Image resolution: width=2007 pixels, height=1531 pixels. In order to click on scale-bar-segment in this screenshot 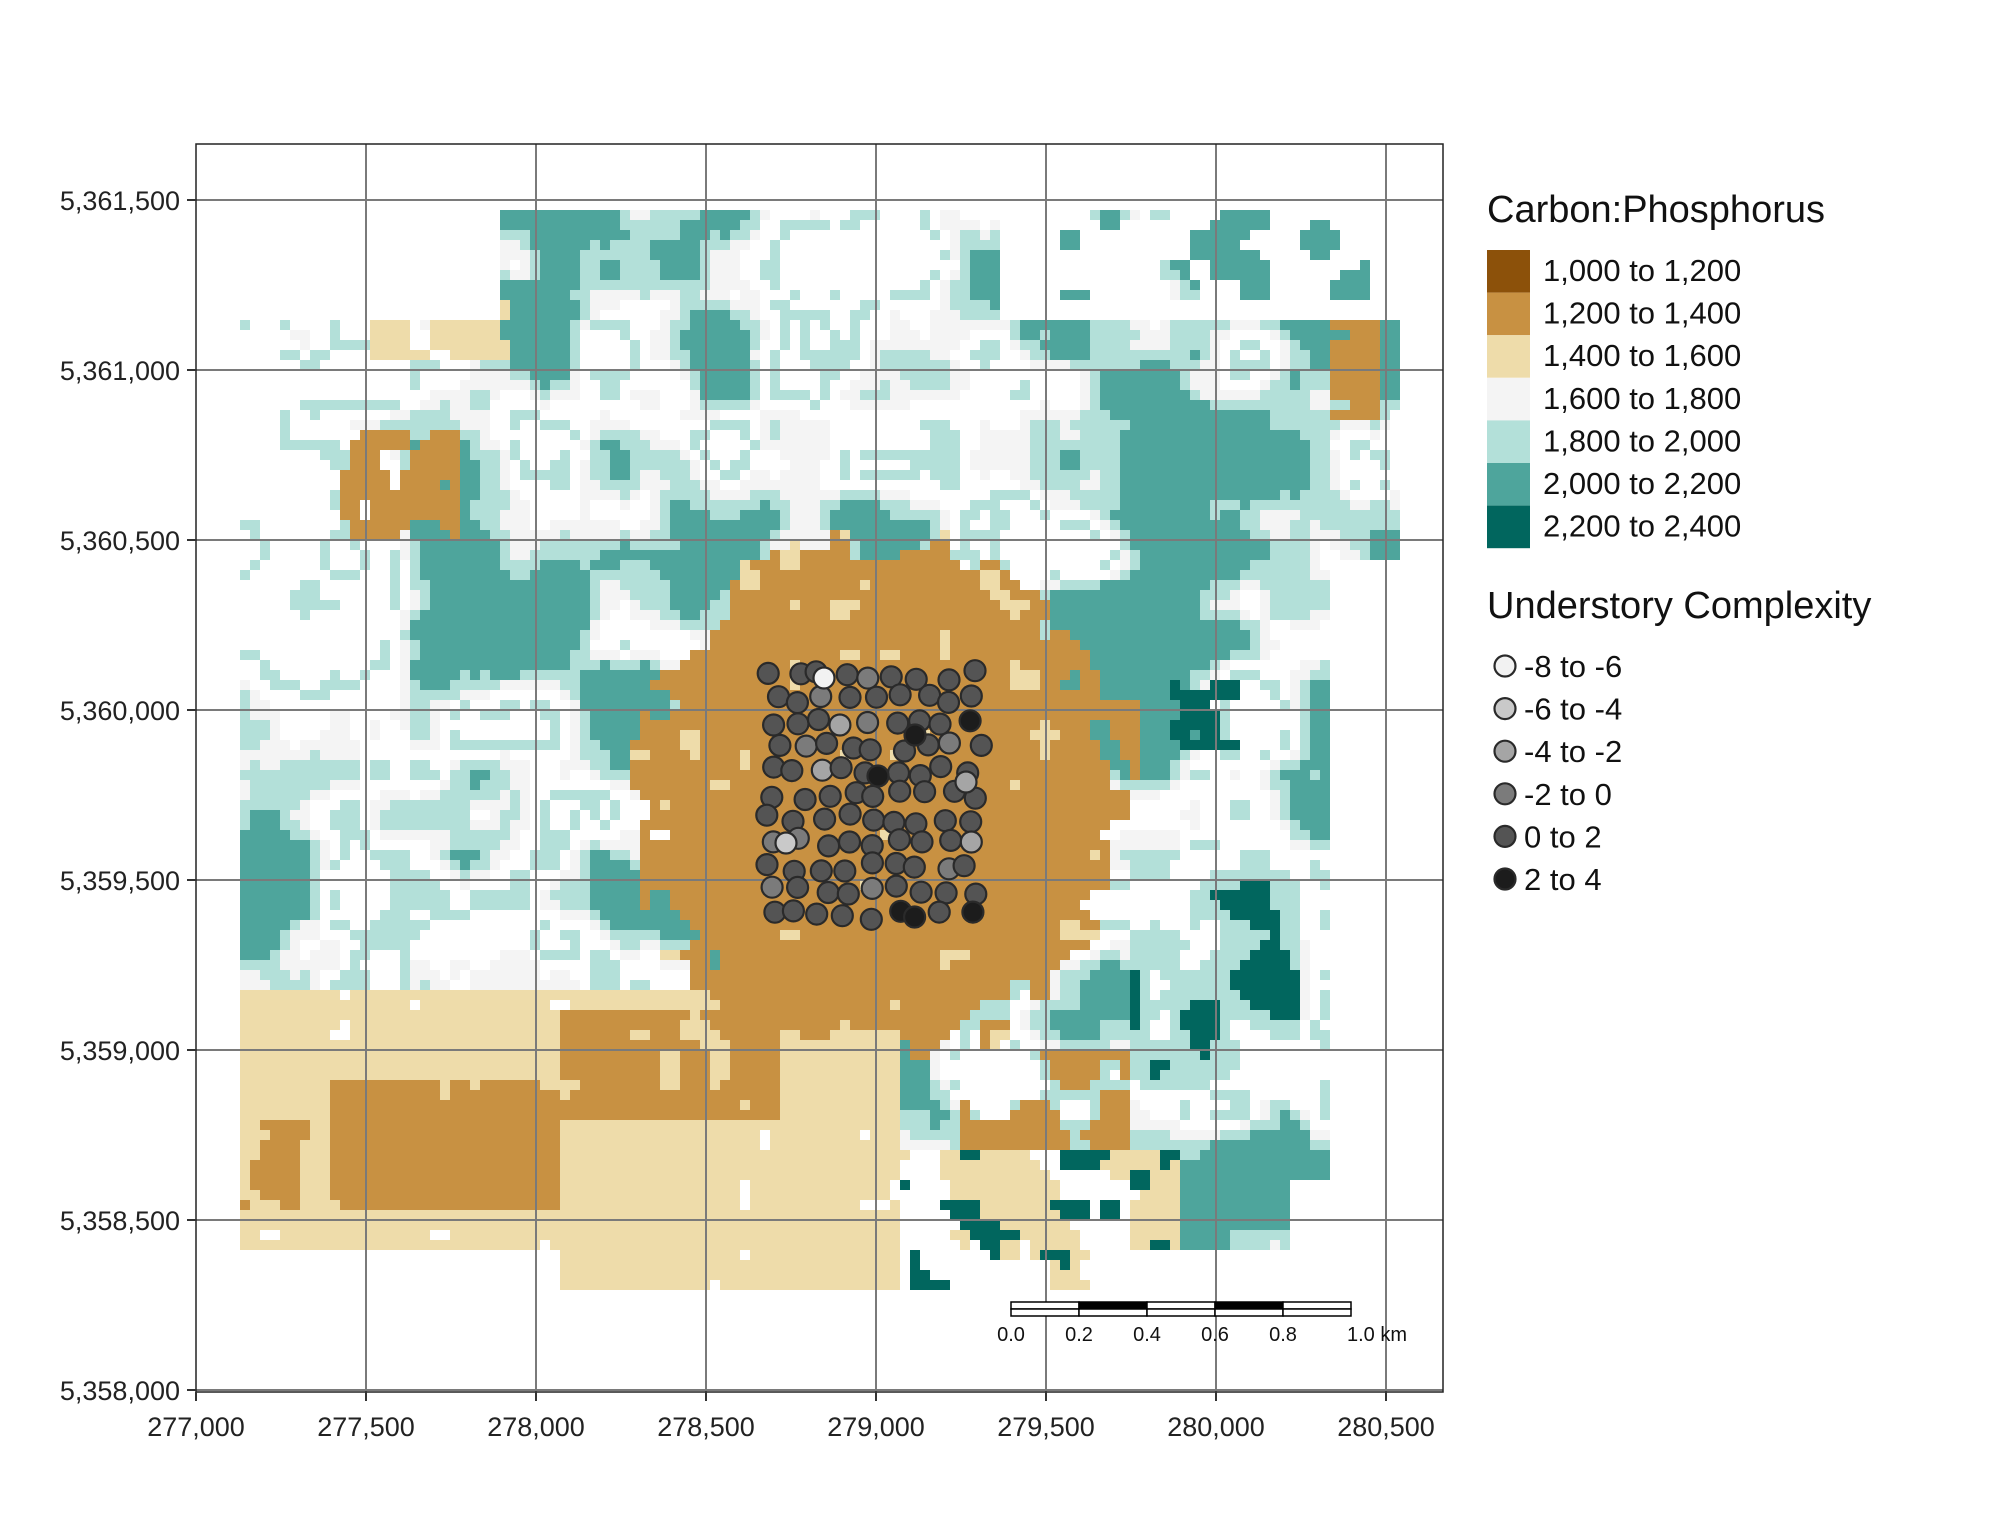, I will do `click(1317, 1305)`.